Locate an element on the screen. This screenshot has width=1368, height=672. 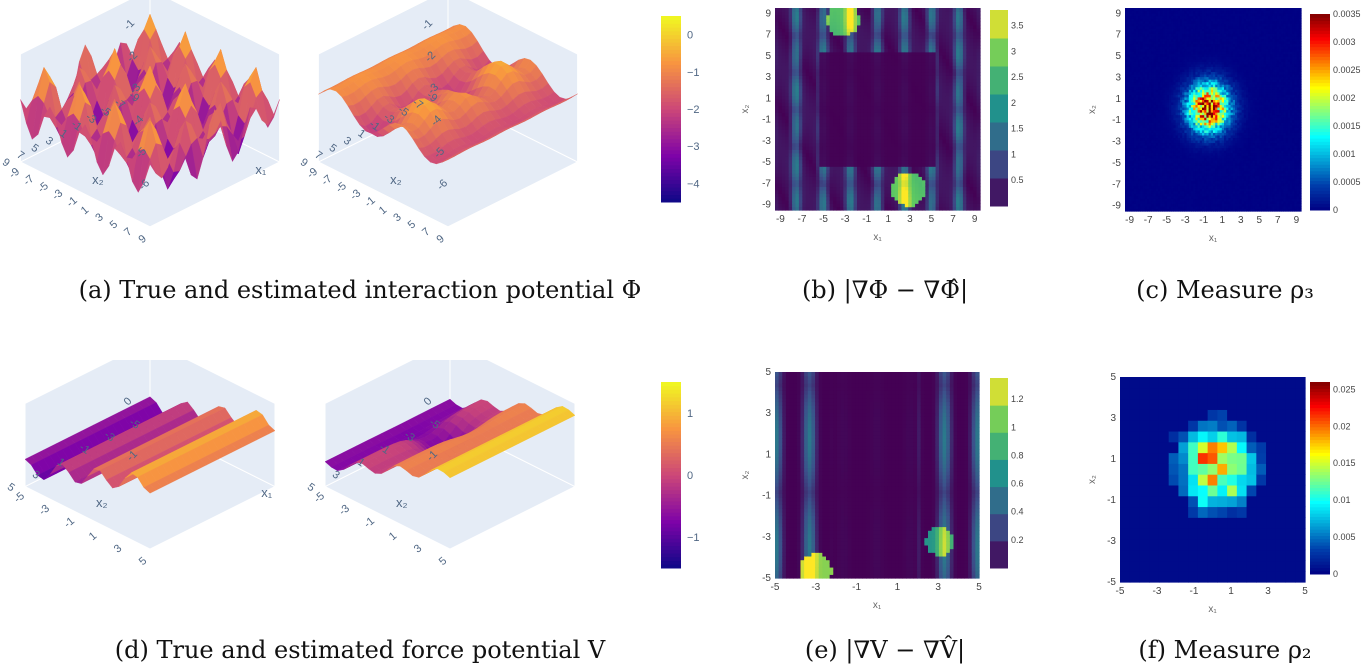
surface-estimated-v is located at coordinates (450, 455).